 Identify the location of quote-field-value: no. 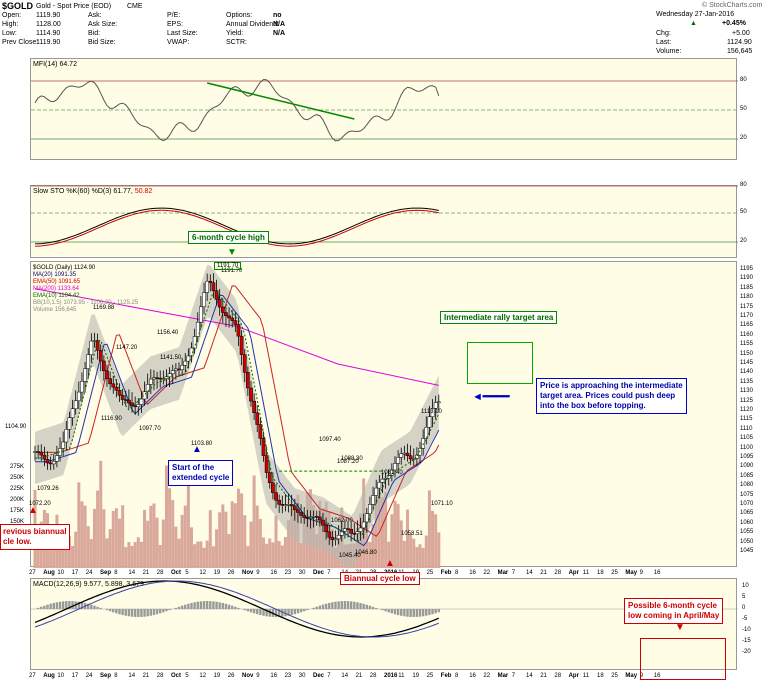
(277, 15).